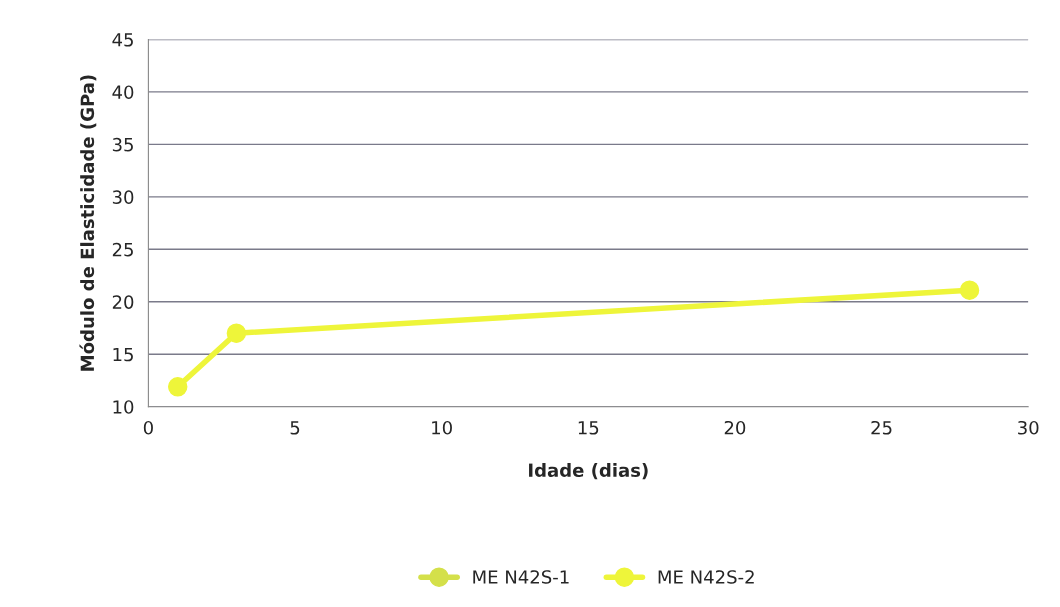  I want to click on y-tick-label: 25, so click(122, 249).